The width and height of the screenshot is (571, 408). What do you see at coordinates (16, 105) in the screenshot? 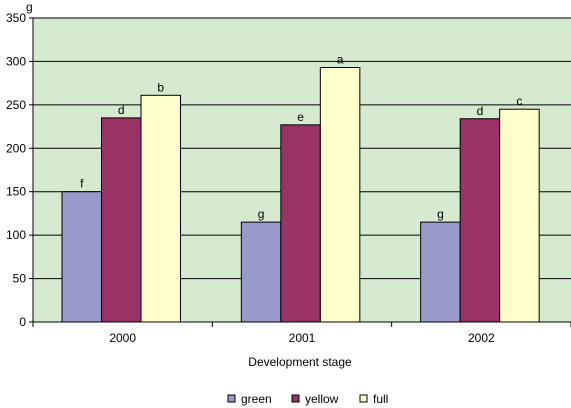
I see `y-tick-label: 250` at bounding box center [16, 105].